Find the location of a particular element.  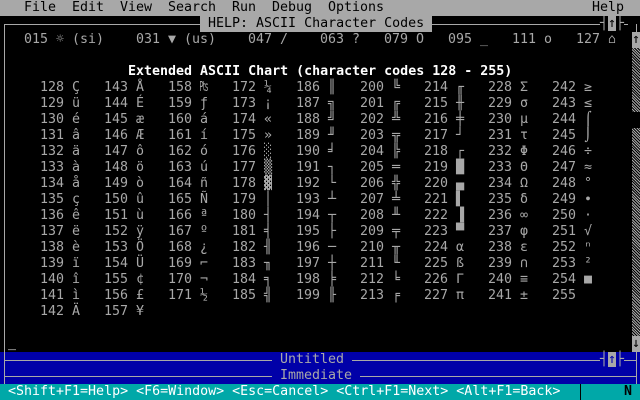

ascii-character: ¿ is located at coordinates (204, 247).